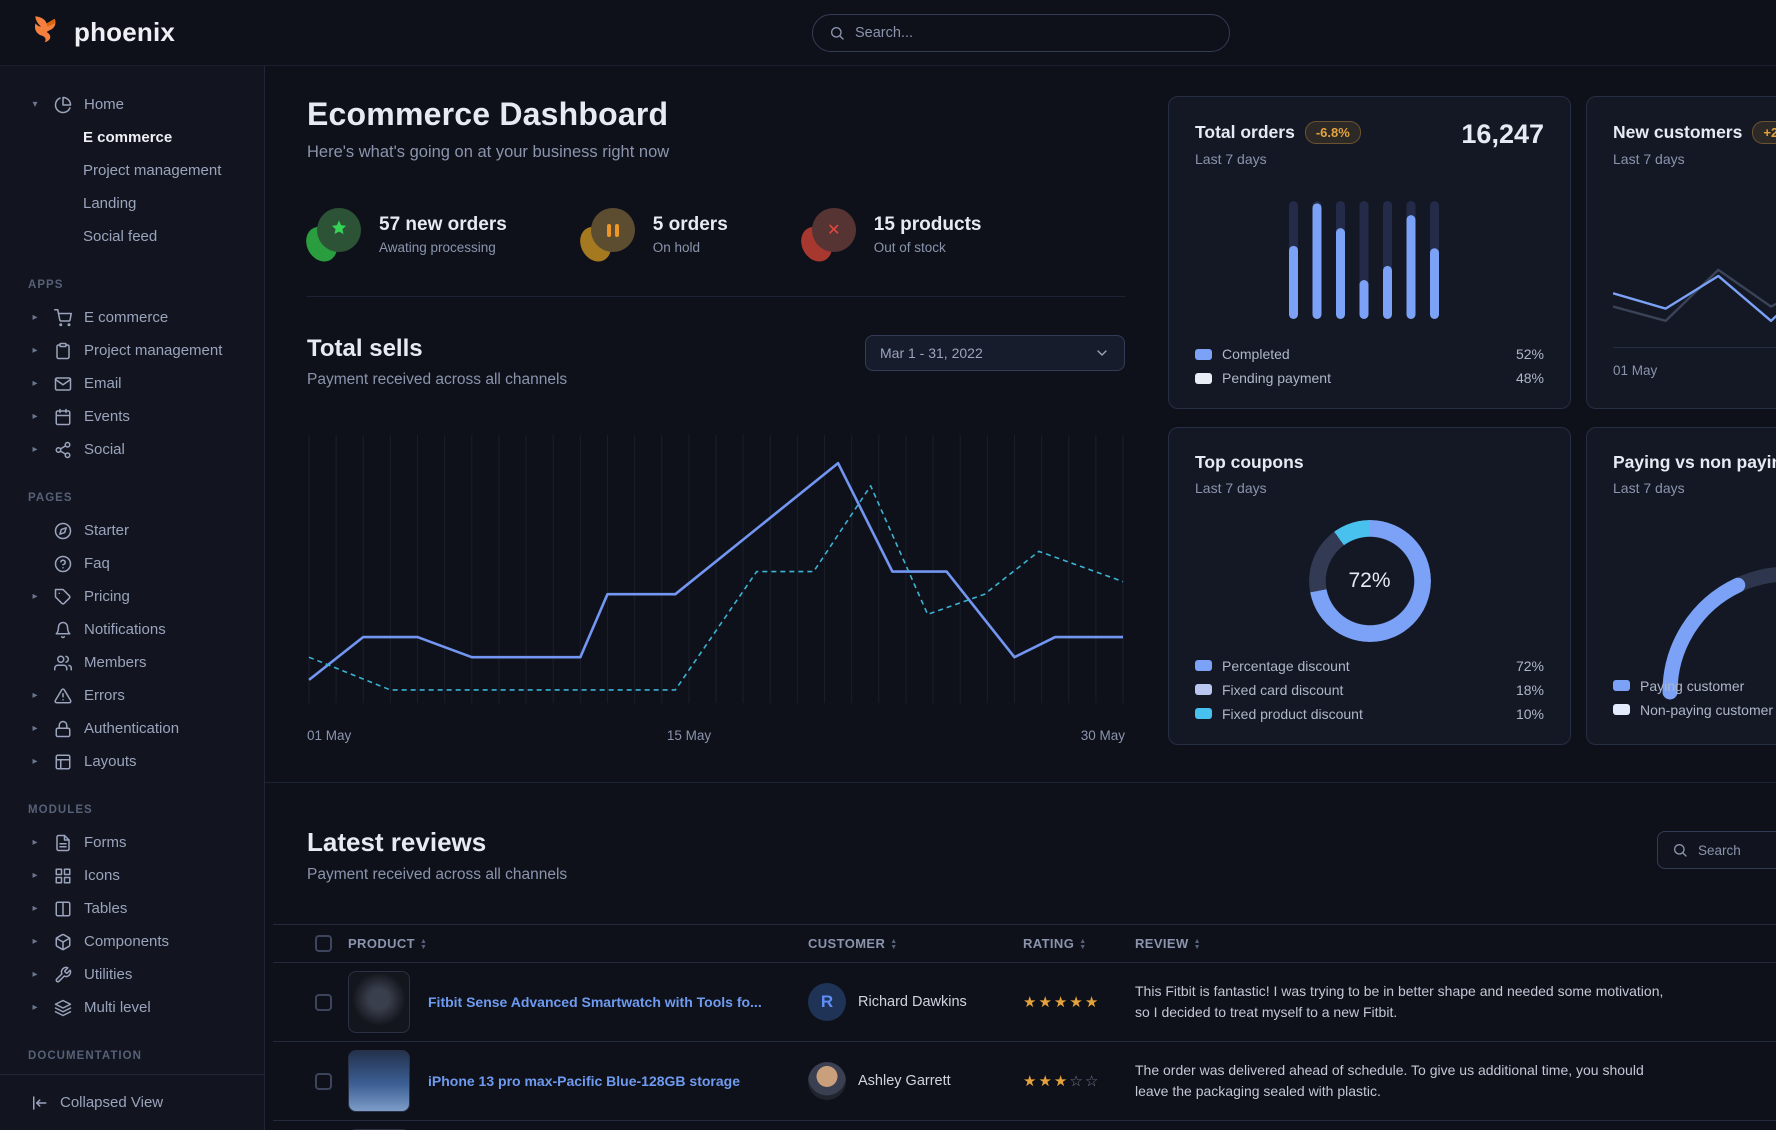  I want to click on customer-name: Ashley Garrett, so click(904, 1081).